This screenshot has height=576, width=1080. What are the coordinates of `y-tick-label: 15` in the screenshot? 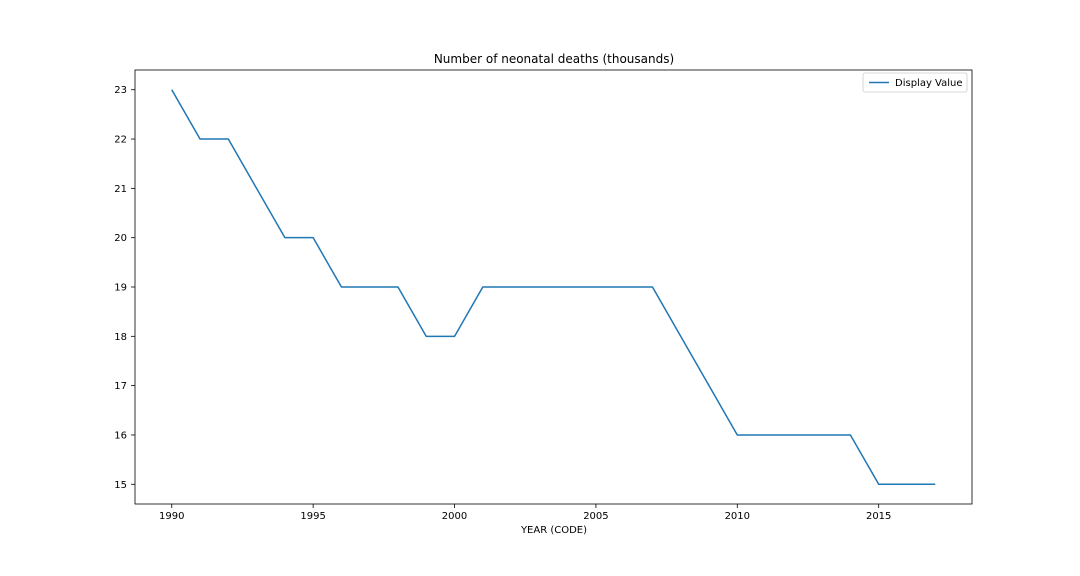 It's located at (120, 485).